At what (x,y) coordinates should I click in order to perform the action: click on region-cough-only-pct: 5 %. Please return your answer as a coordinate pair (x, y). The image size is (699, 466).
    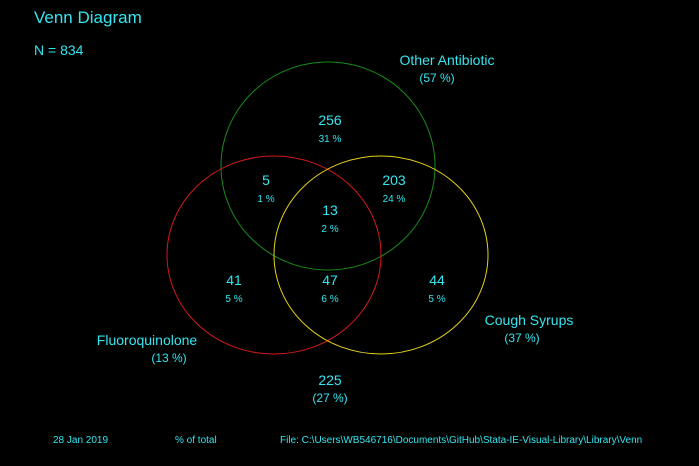
    Looking at the image, I should click on (436, 299).